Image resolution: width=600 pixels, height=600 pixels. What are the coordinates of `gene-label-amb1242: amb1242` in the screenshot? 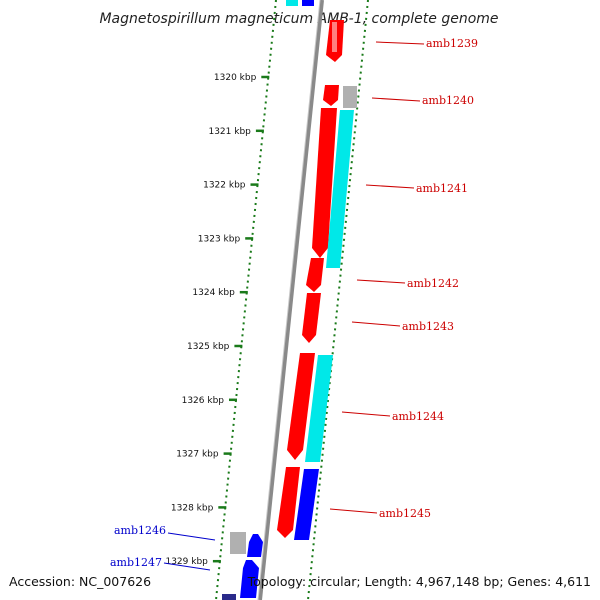 It's located at (433, 283).